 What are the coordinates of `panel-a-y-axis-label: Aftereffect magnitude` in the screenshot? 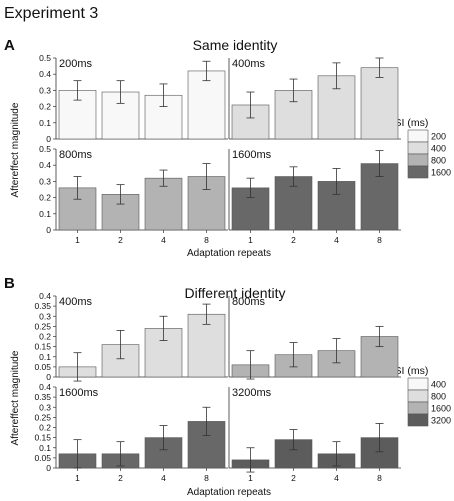 It's located at (15, 149).